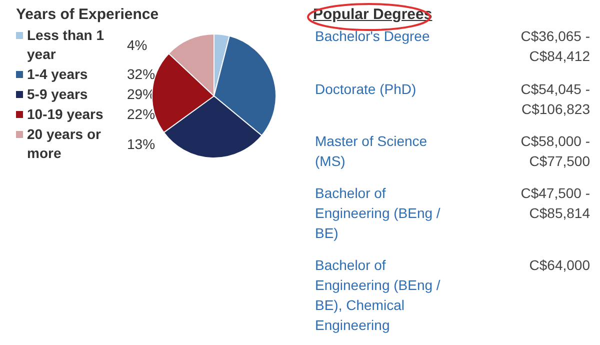  Describe the element at coordinates (58, 94) in the screenshot. I see `legend-label: 5-9 years` at that location.